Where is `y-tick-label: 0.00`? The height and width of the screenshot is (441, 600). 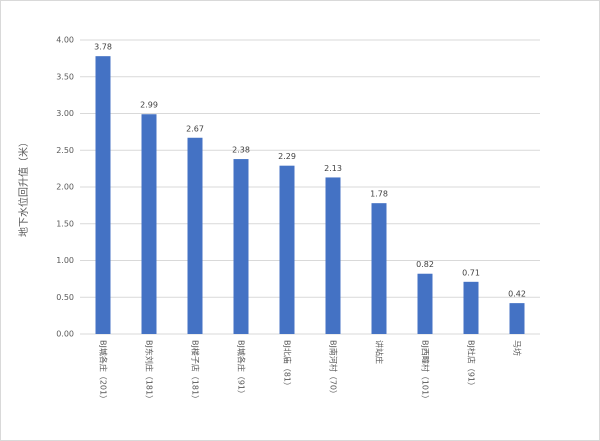 y-tick-label: 0.00 is located at coordinates (65, 334).